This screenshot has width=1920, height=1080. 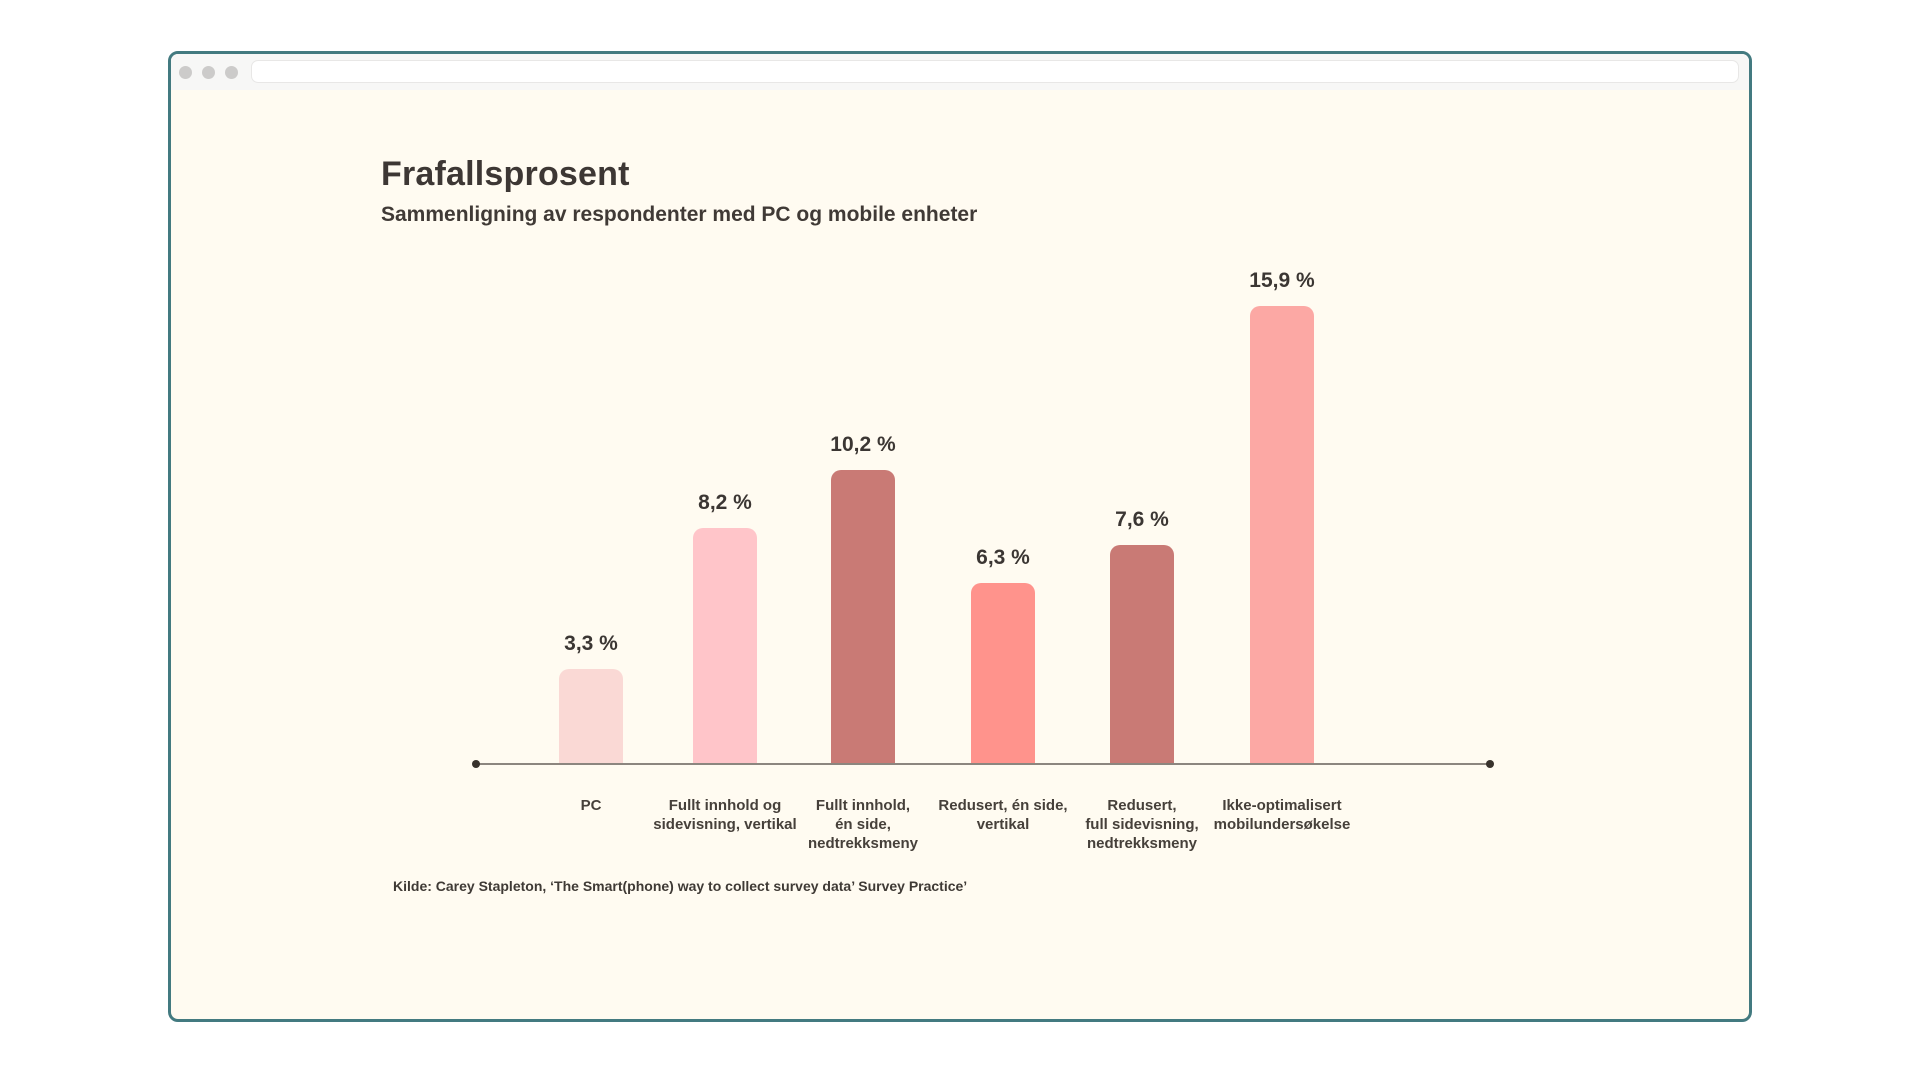 What do you see at coordinates (1003, 557) in the screenshot?
I see `bar-value-label-4: 6,3 %` at bounding box center [1003, 557].